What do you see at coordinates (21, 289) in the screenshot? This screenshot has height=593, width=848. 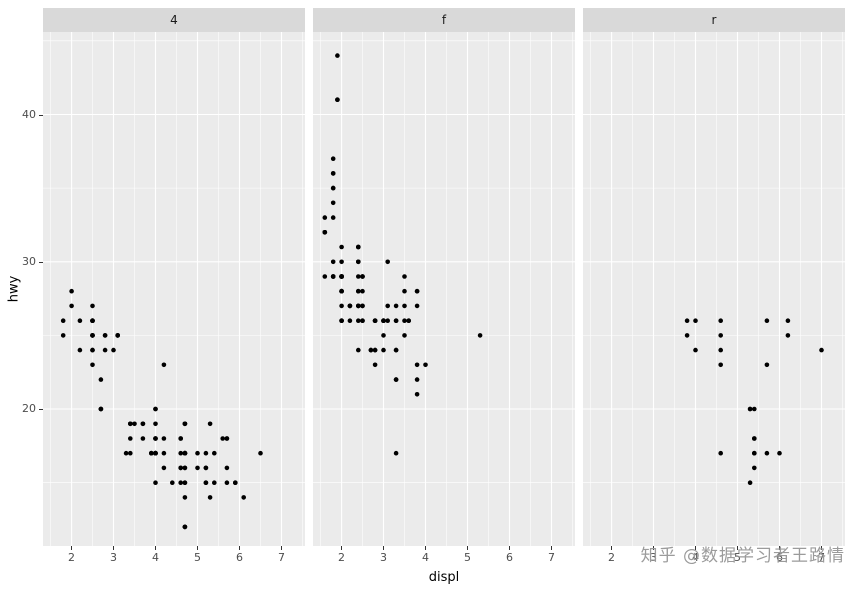 I see `y-axis: 20 30 40` at bounding box center [21, 289].